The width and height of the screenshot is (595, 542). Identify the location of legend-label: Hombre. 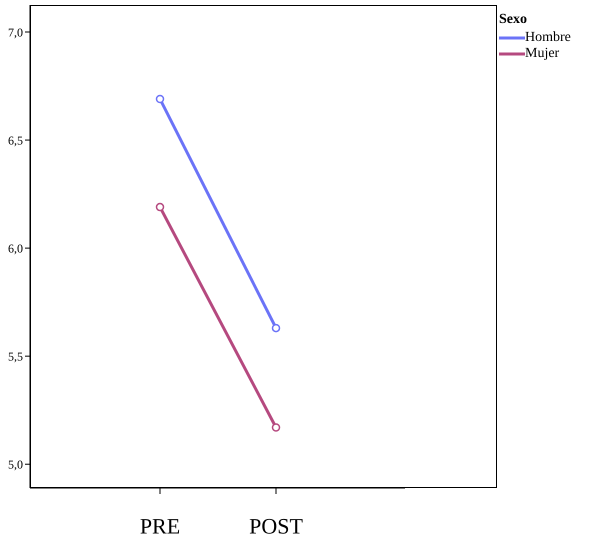
(548, 38).